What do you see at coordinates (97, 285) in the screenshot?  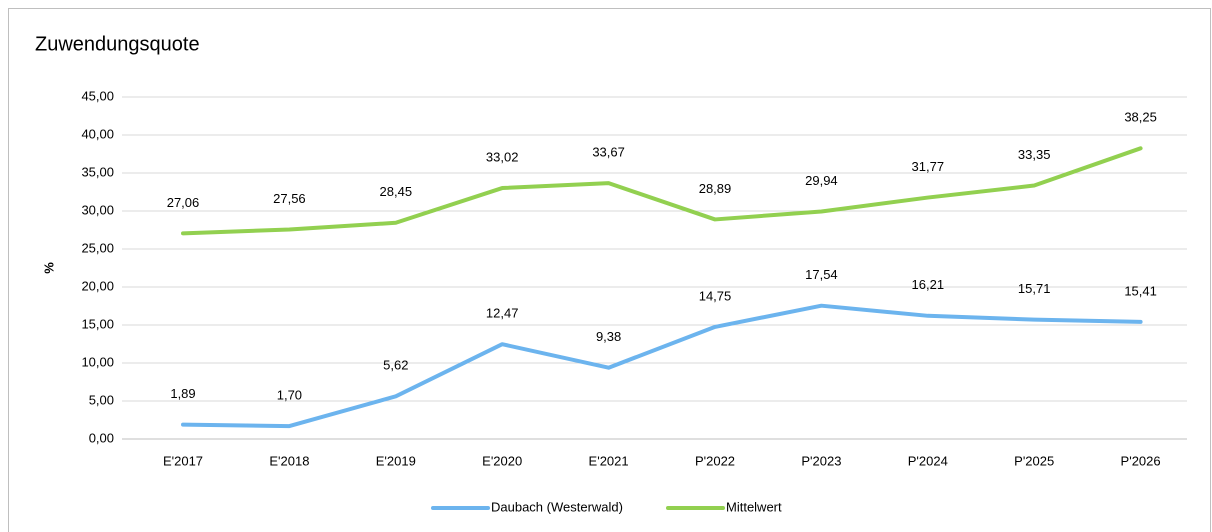 I see `y-tick-label: 20,00` at bounding box center [97, 285].